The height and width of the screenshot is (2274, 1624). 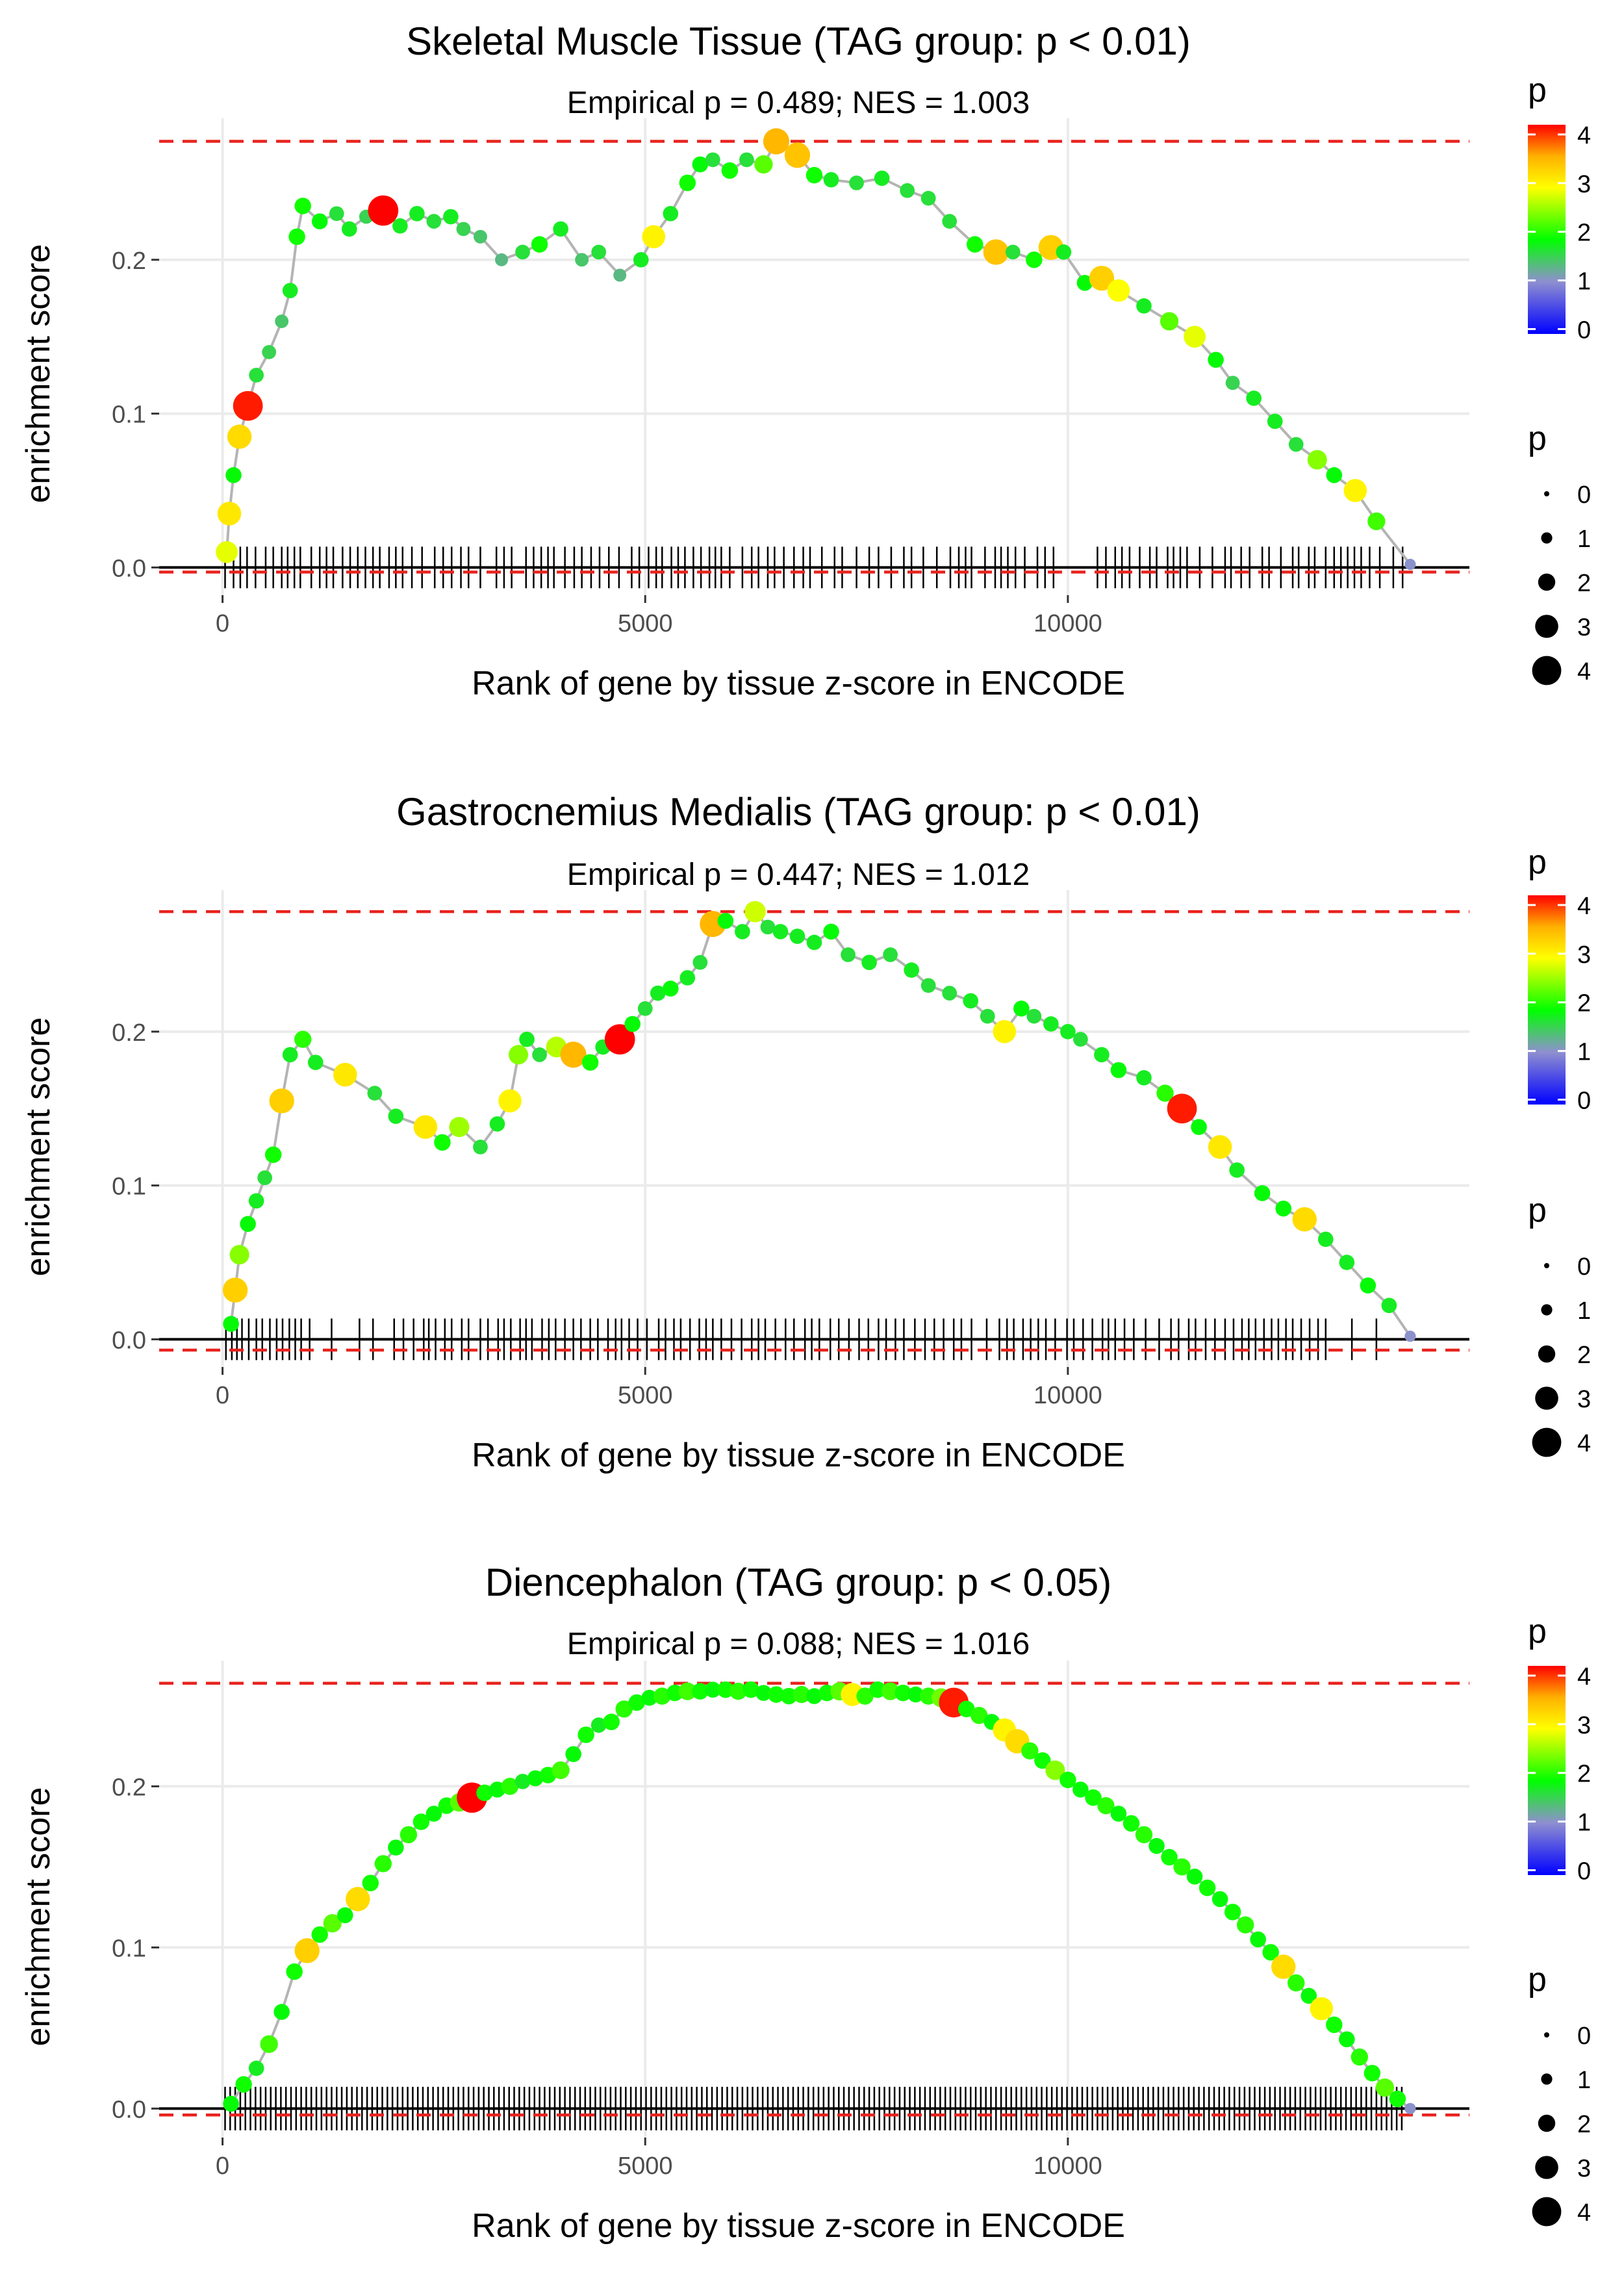 I want to click on panel-1-colorbar-ticks: 0 1 2 3 4, so click(x=1559, y=233).